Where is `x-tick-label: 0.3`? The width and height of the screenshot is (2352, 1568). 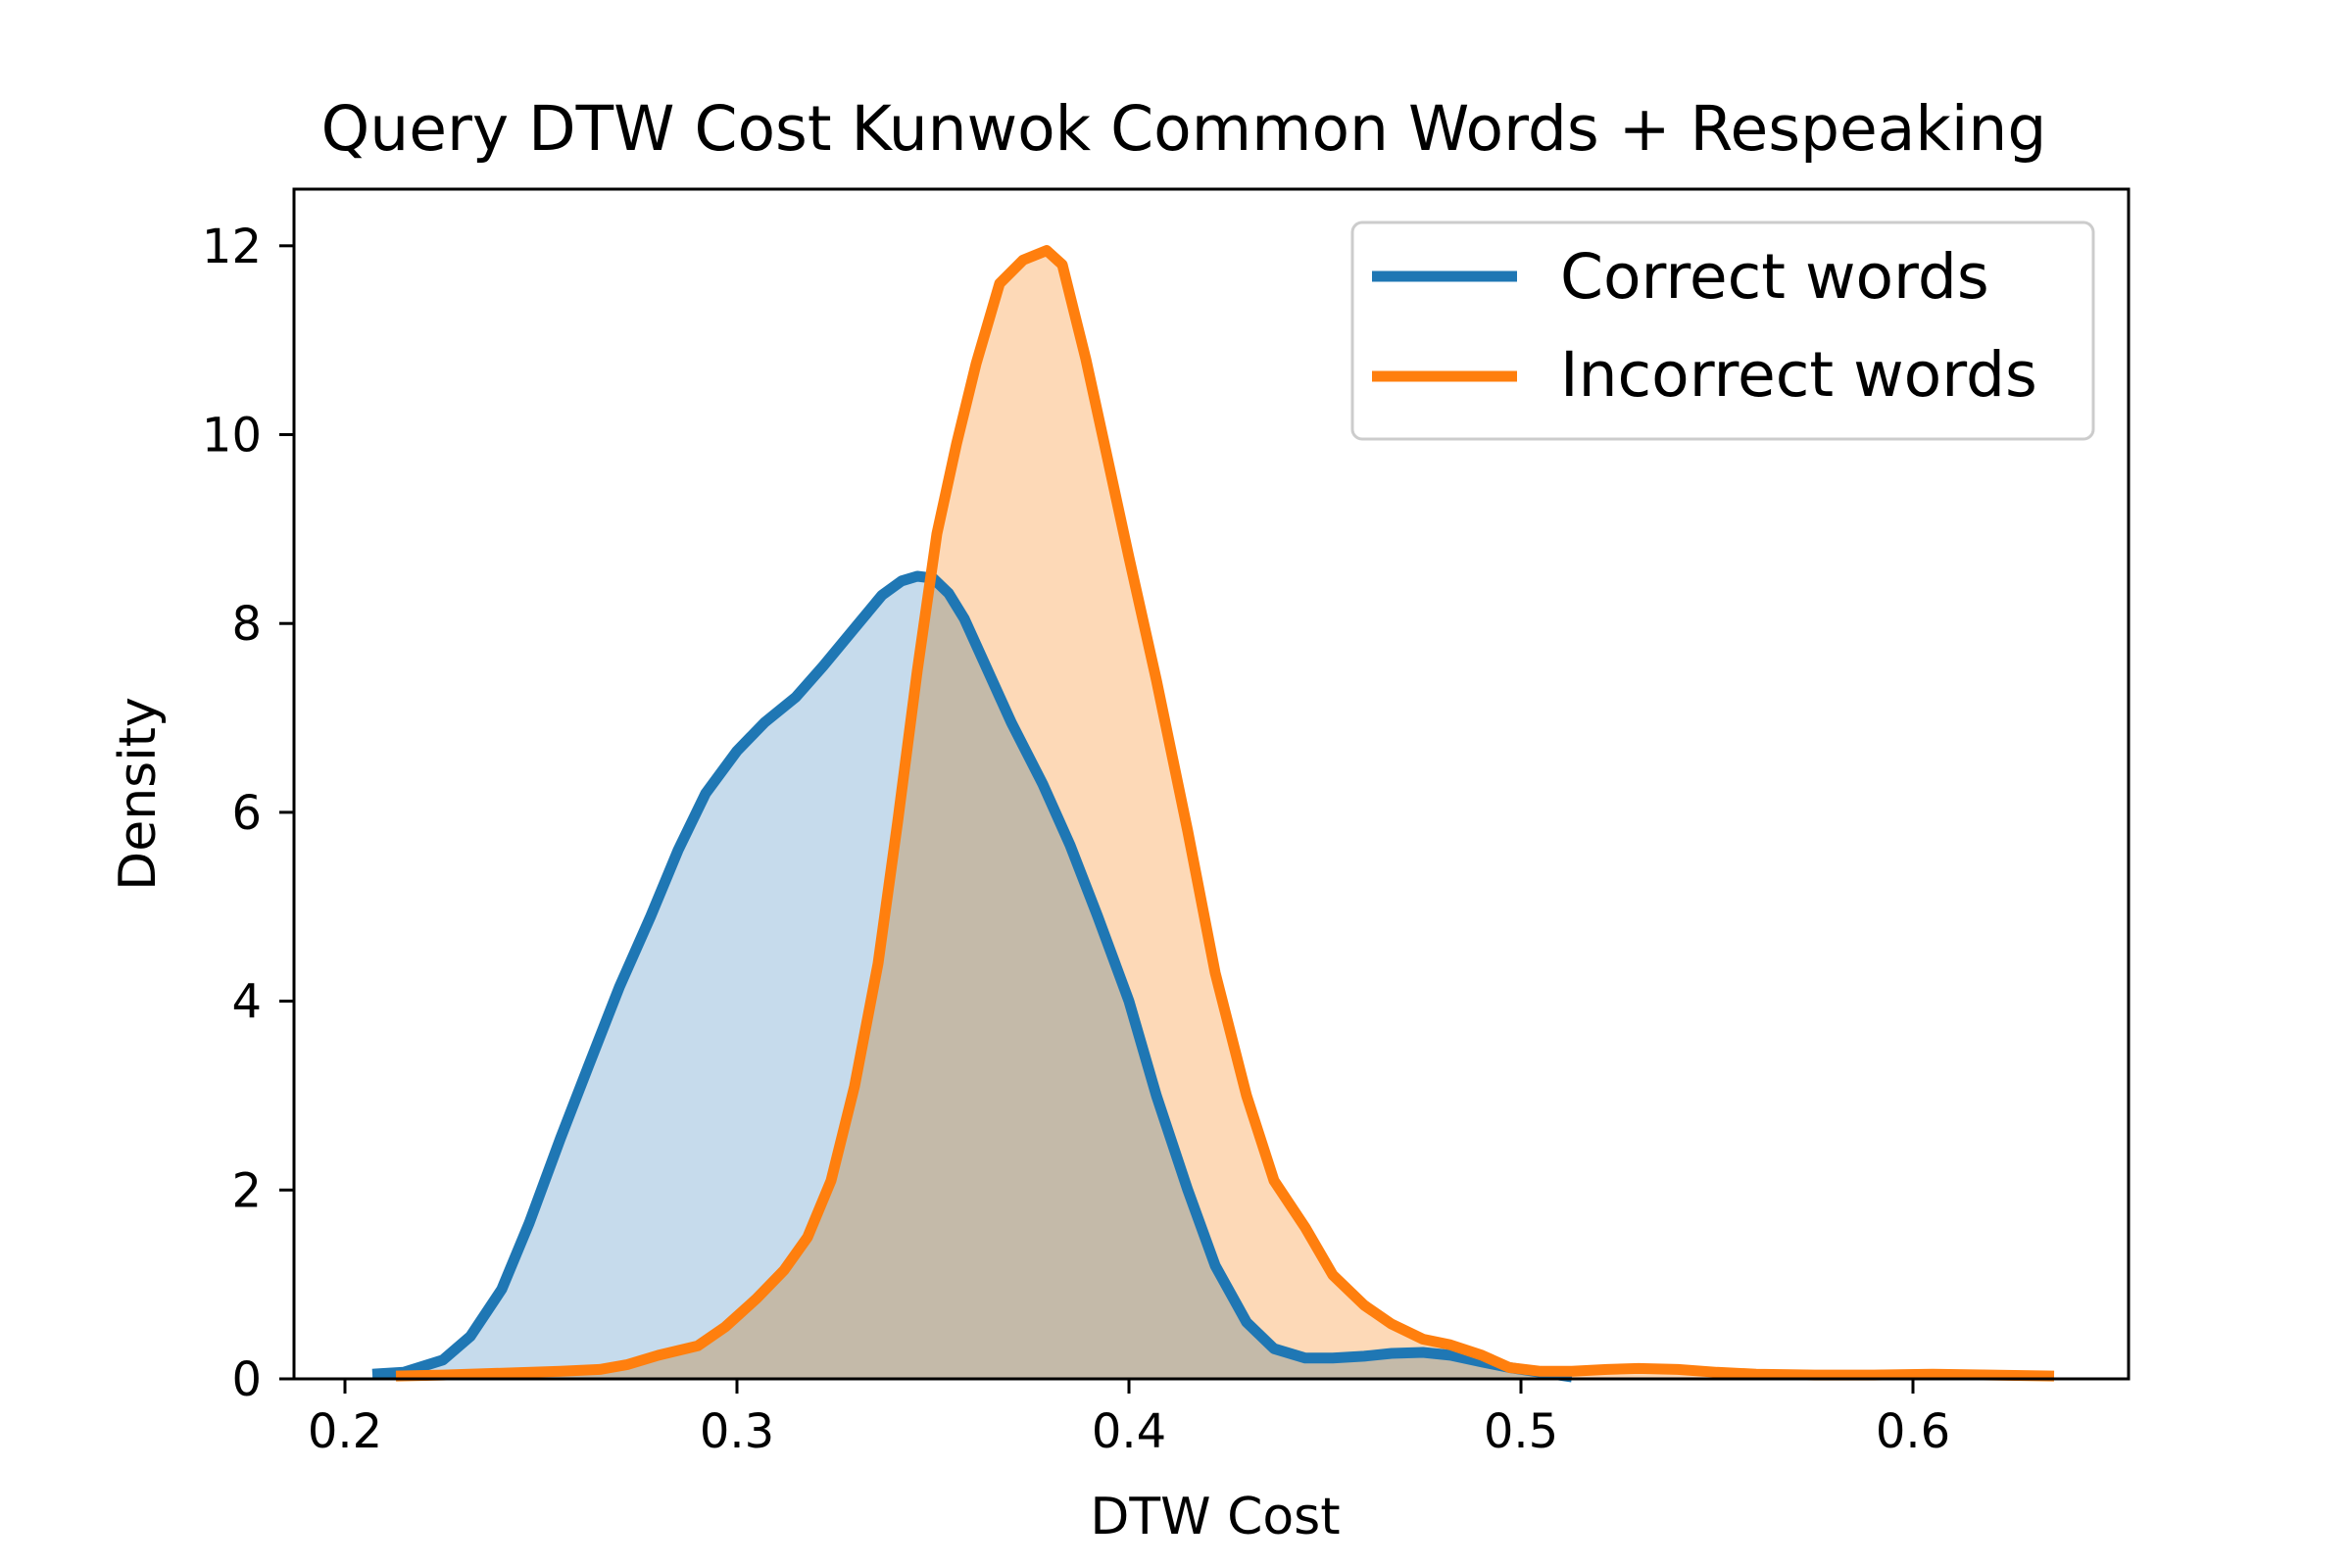
x-tick-label: 0.3 is located at coordinates (737, 1431).